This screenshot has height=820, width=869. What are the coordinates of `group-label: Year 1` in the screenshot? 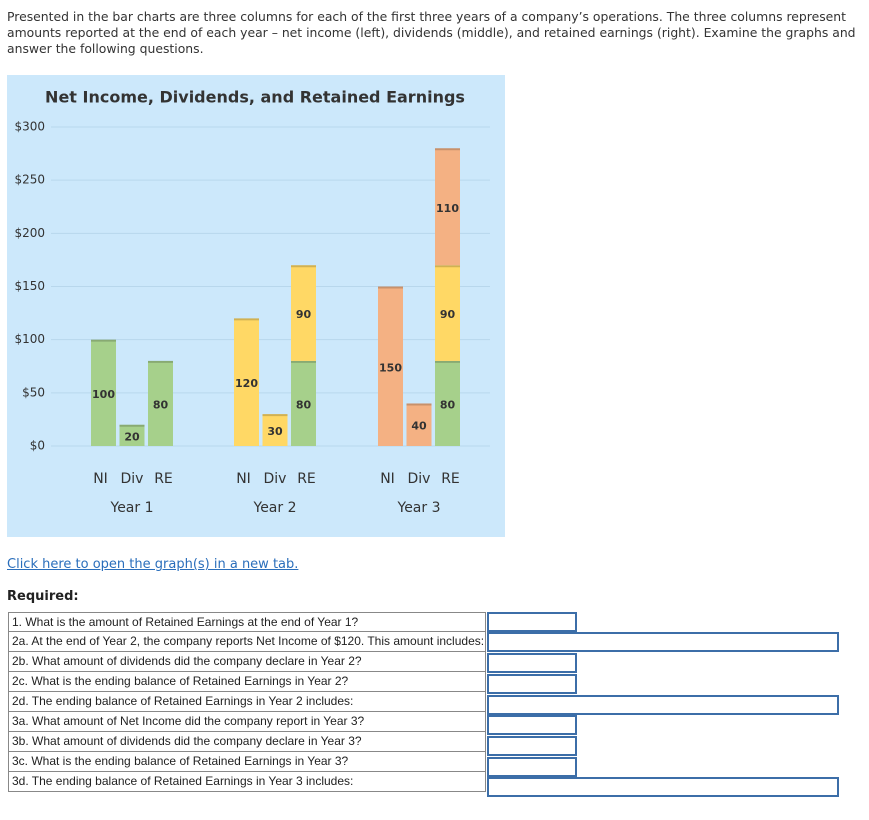 It's located at (132, 508).